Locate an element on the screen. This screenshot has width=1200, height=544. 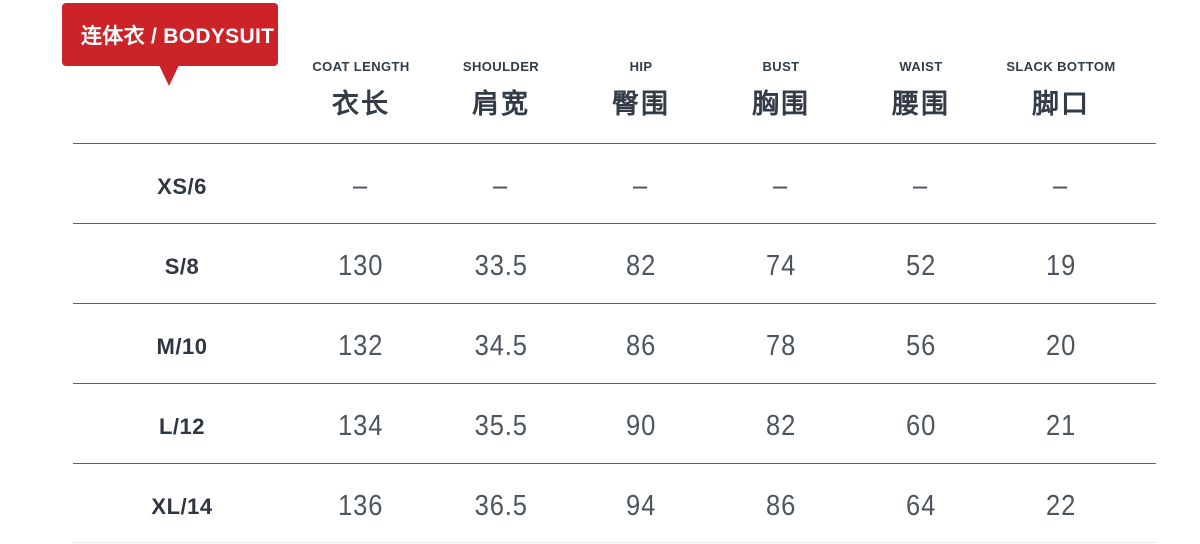
cell-value: 136 is located at coordinates (361, 506).